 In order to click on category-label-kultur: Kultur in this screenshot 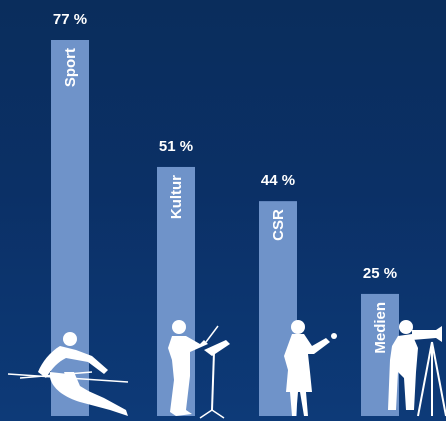, I will do `click(176, 197)`.